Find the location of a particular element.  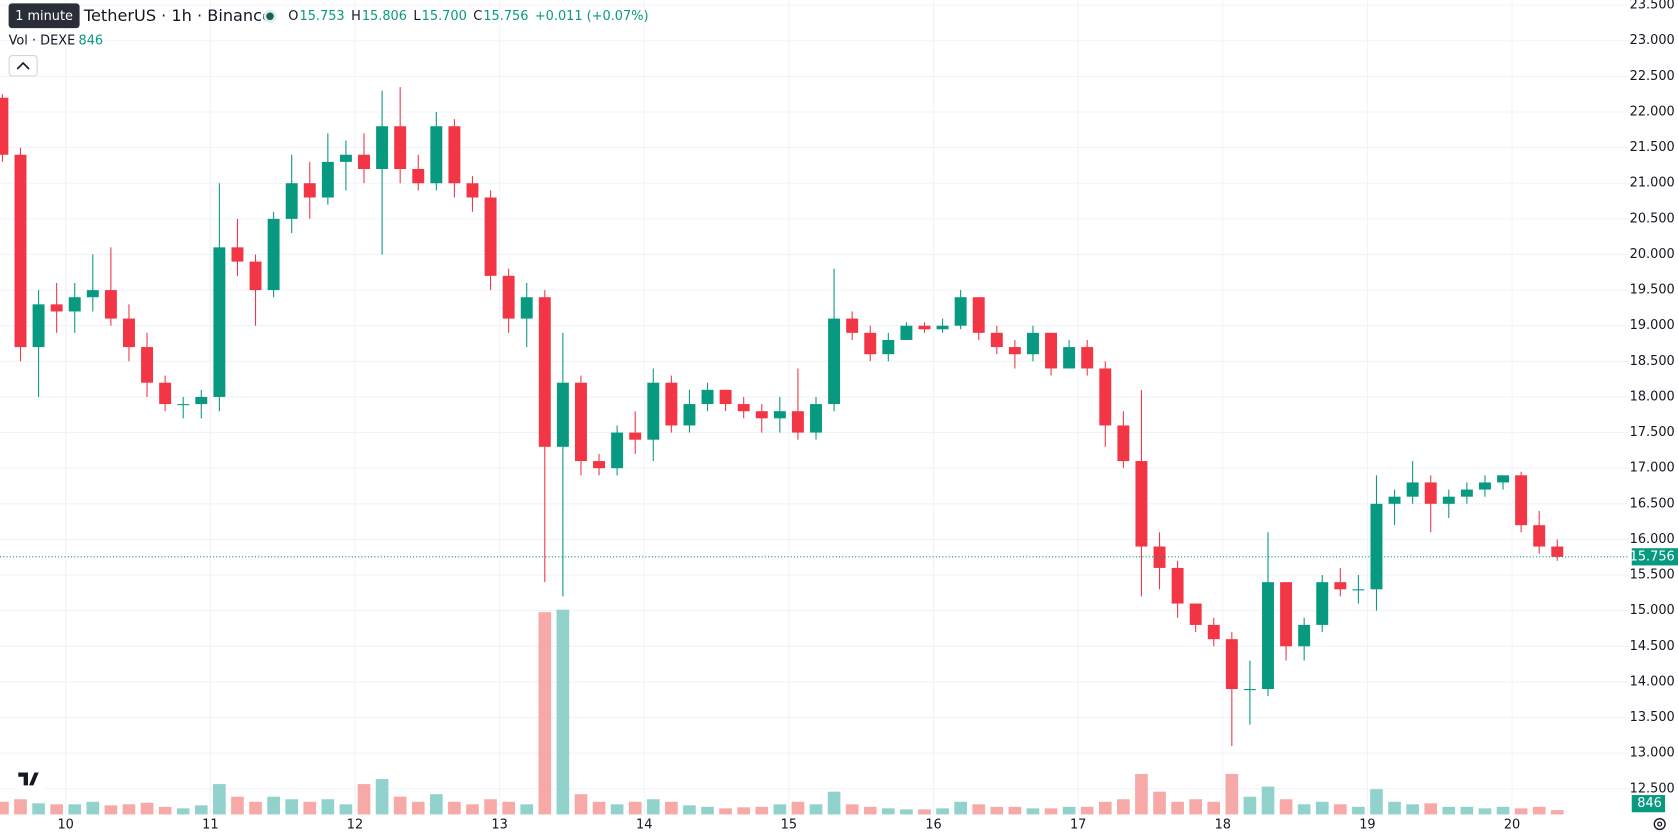

logo is located at coordinates (28, 779).